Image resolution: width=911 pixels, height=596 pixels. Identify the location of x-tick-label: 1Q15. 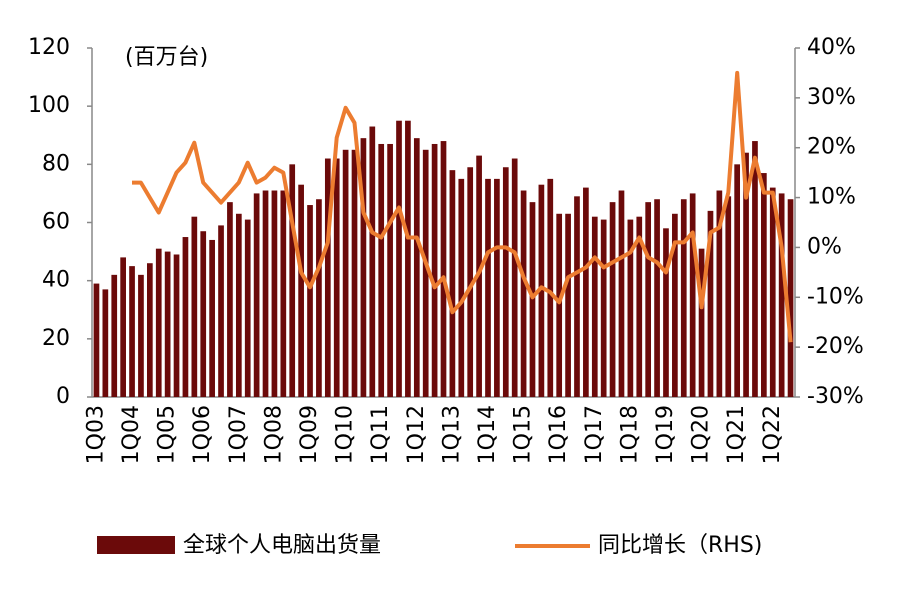
(523, 434).